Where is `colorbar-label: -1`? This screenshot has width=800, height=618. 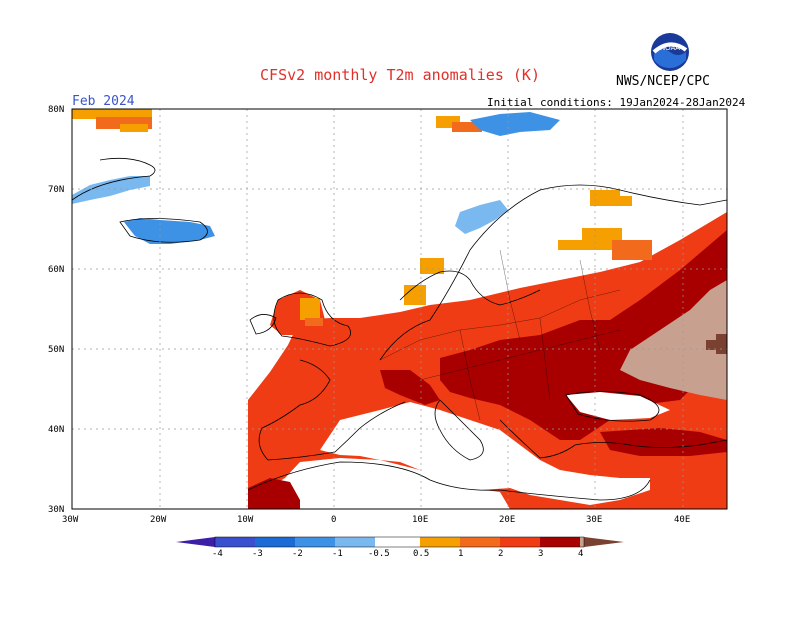 colorbar-label: -1 is located at coordinates (337, 554).